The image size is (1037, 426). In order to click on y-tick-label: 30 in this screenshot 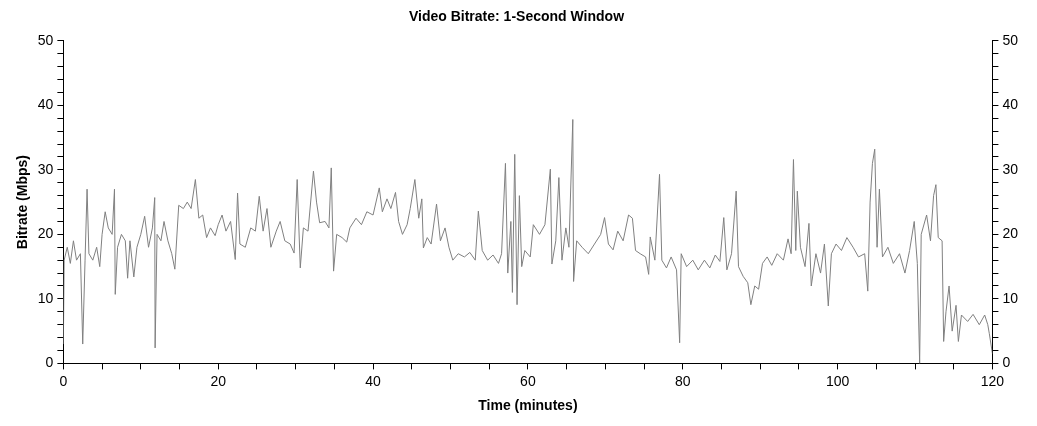, I will do `click(45, 168)`.